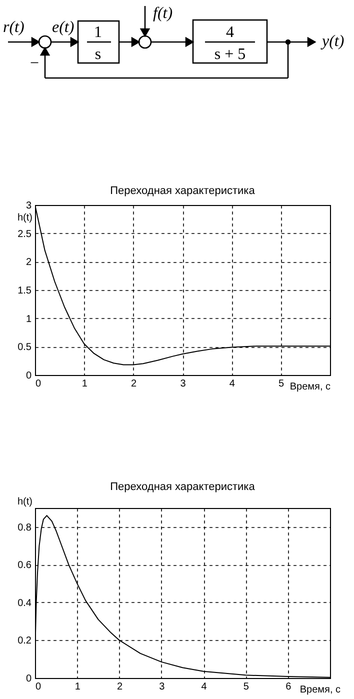 The width and height of the screenshot is (354, 699). Describe the element at coordinates (230, 32) in the screenshot. I see `text: 4` at that location.